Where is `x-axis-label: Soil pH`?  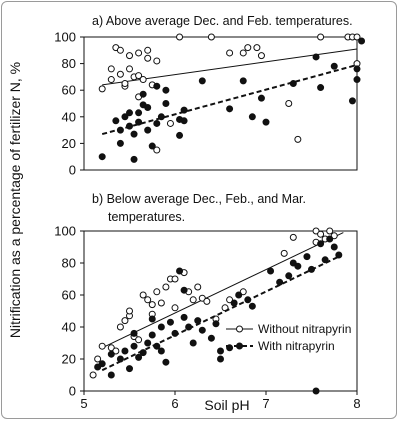
x-axis-label: Soil pH is located at coordinates (226, 405).